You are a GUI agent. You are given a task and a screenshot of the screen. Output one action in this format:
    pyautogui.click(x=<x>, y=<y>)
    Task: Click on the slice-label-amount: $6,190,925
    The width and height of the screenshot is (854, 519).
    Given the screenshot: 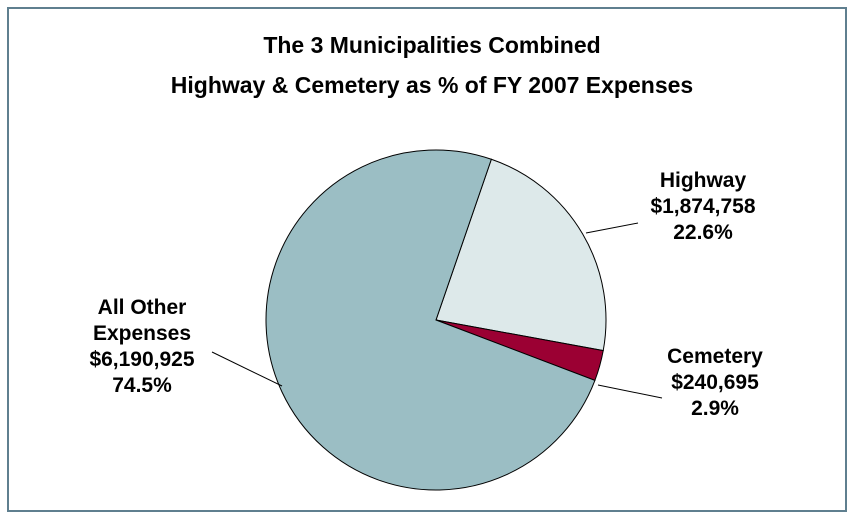 What is the action you would take?
    pyautogui.click(x=142, y=359)
    